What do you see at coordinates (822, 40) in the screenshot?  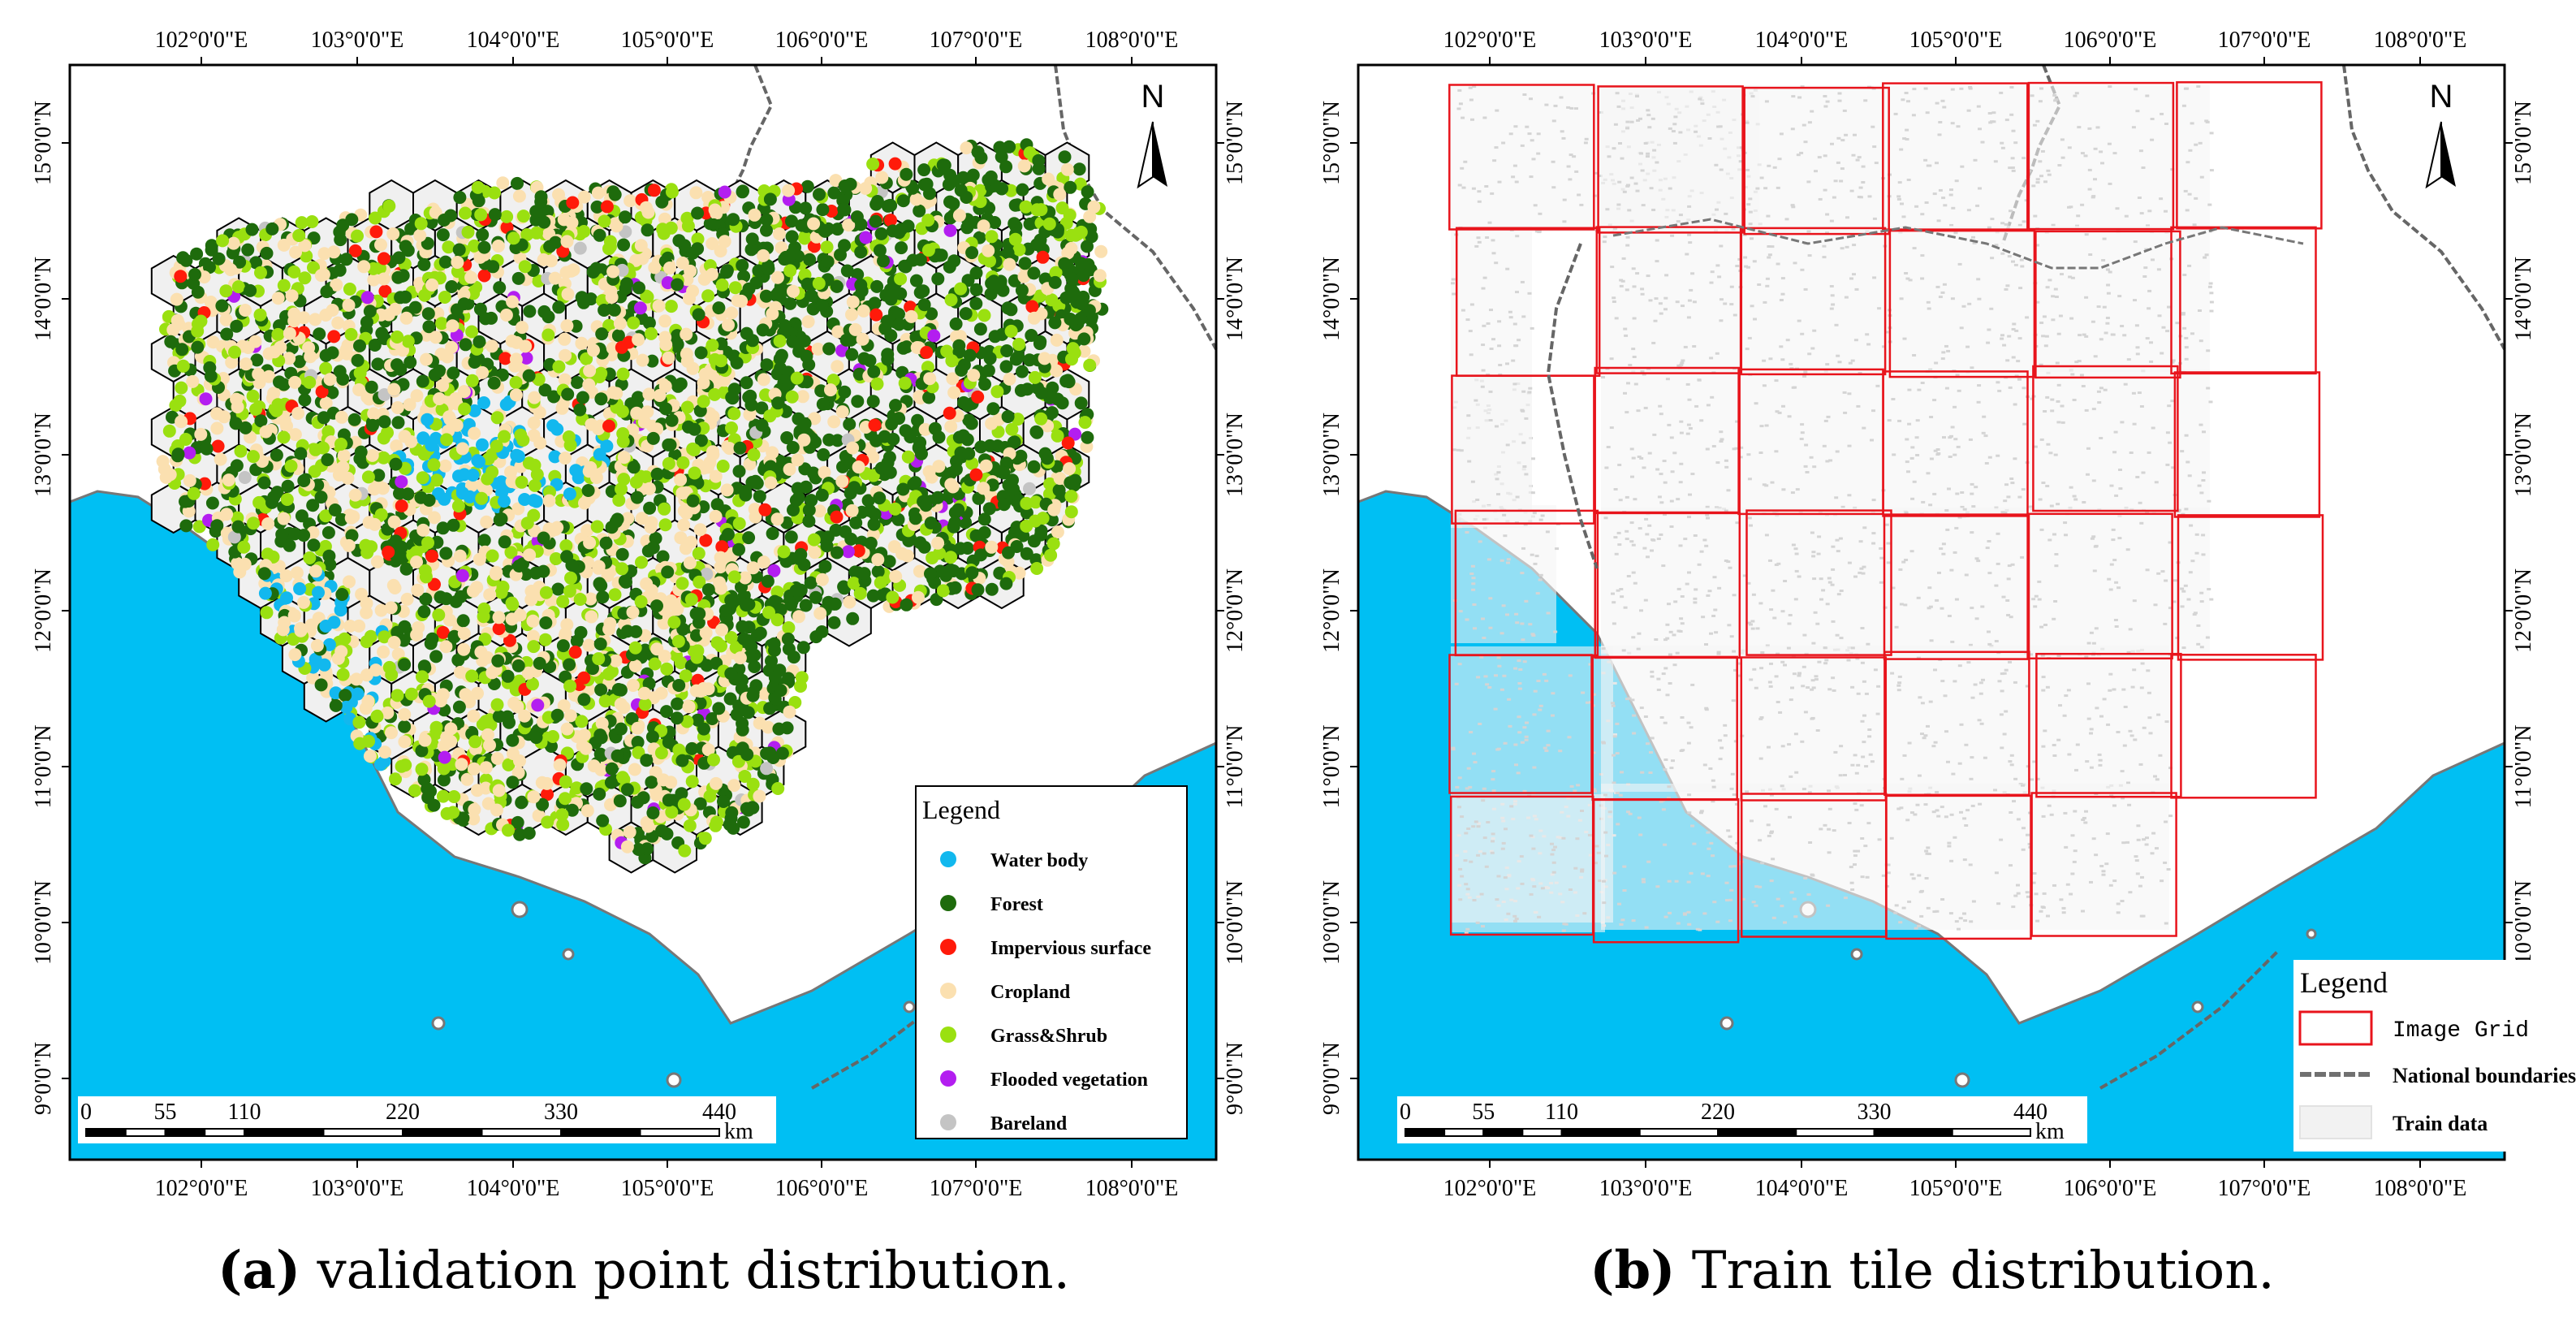 I see `lon-label-top: 106°0'0"E` at bounding box center [822, 40].